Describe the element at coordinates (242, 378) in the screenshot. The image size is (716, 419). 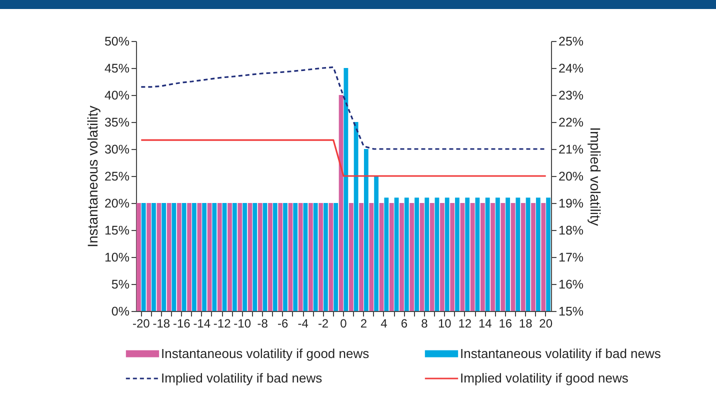
I see `legend-label: Implied volatility if bad news` at that location.